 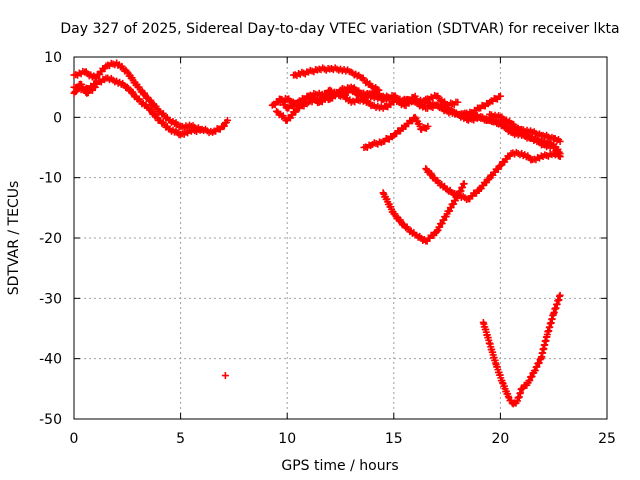 I want to click on series-s2, so click(x=138, y=96).